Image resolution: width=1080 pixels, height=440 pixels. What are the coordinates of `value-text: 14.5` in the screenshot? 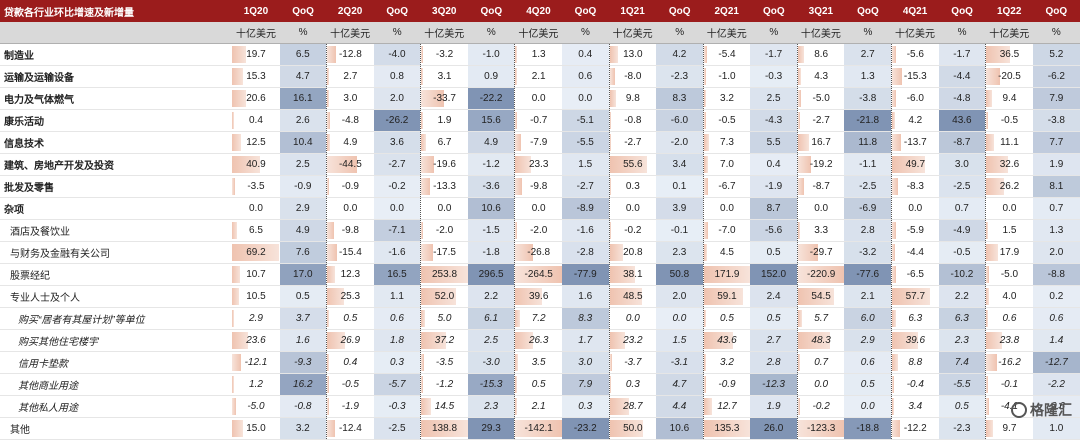 It's located at (444, 406).